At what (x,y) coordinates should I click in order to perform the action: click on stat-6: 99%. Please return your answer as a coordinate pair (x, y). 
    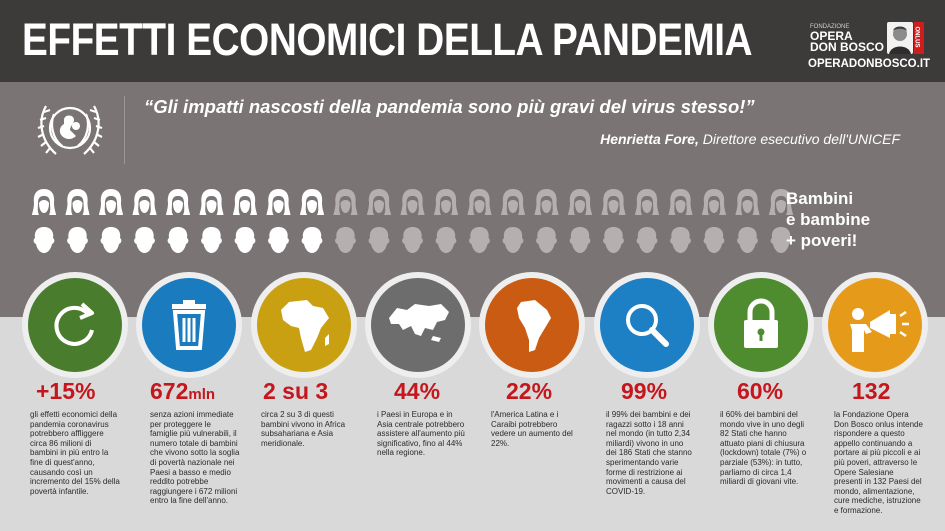
    Looking at the image, I should click on (644, 391).